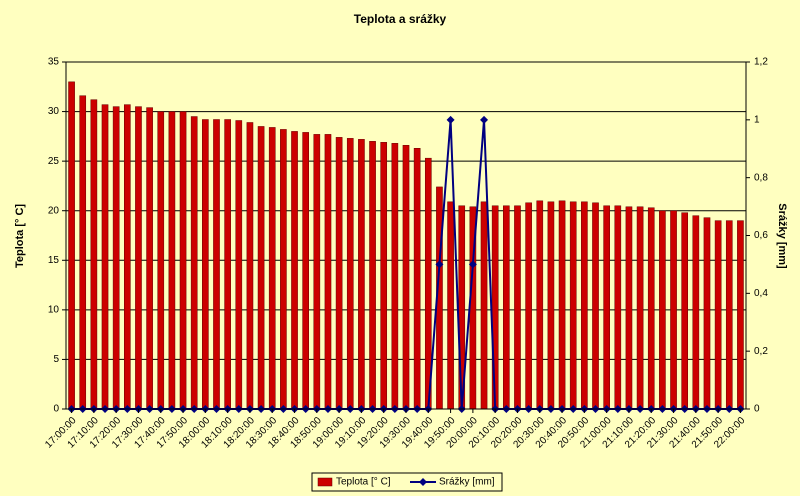 The height and width of the screenshot is (496, 800). I want to click on y-tick-label: 15, so click(54, 260).